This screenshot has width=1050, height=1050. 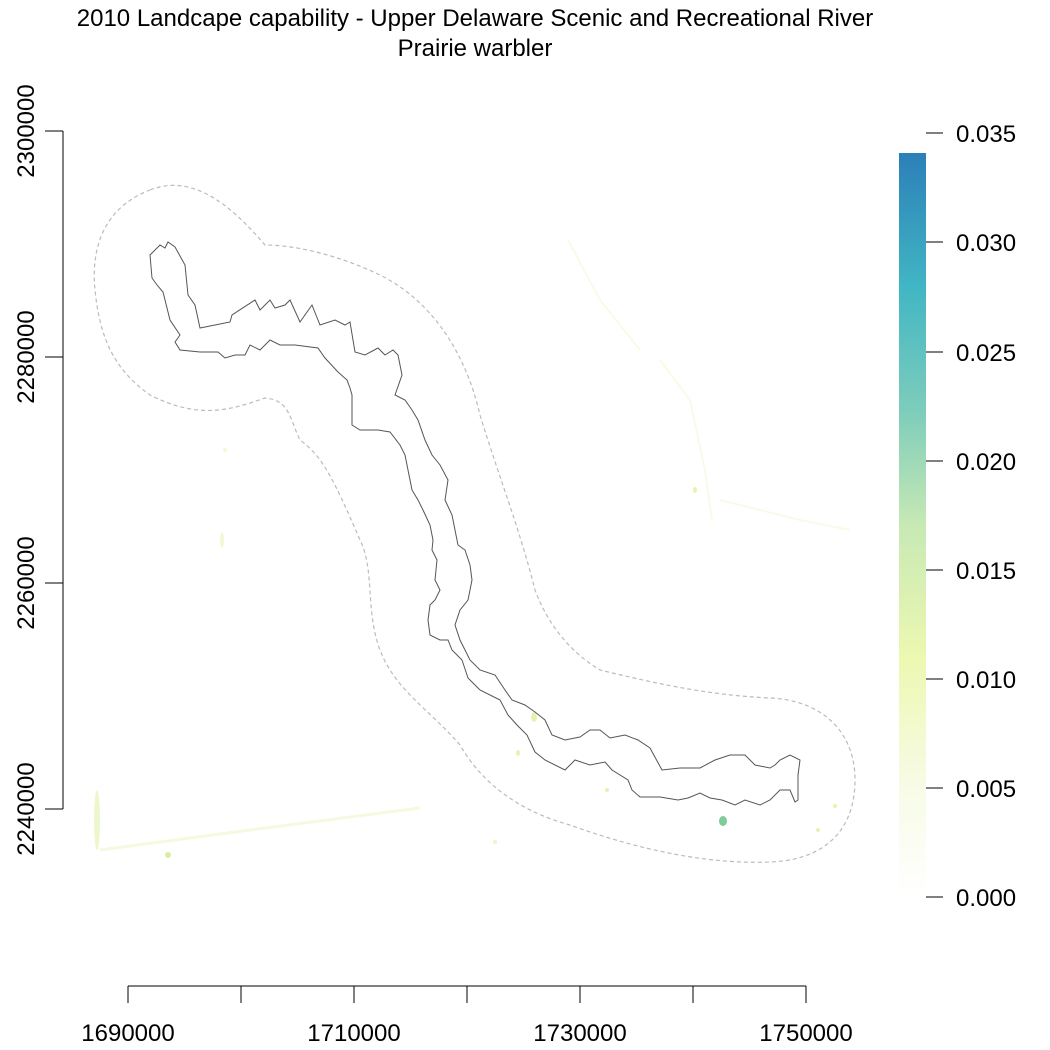 What do you see at coordinates (986, 243) in the screenshot?
I see `legend-tick-label: 0.030` at bounding box center [986, 243].